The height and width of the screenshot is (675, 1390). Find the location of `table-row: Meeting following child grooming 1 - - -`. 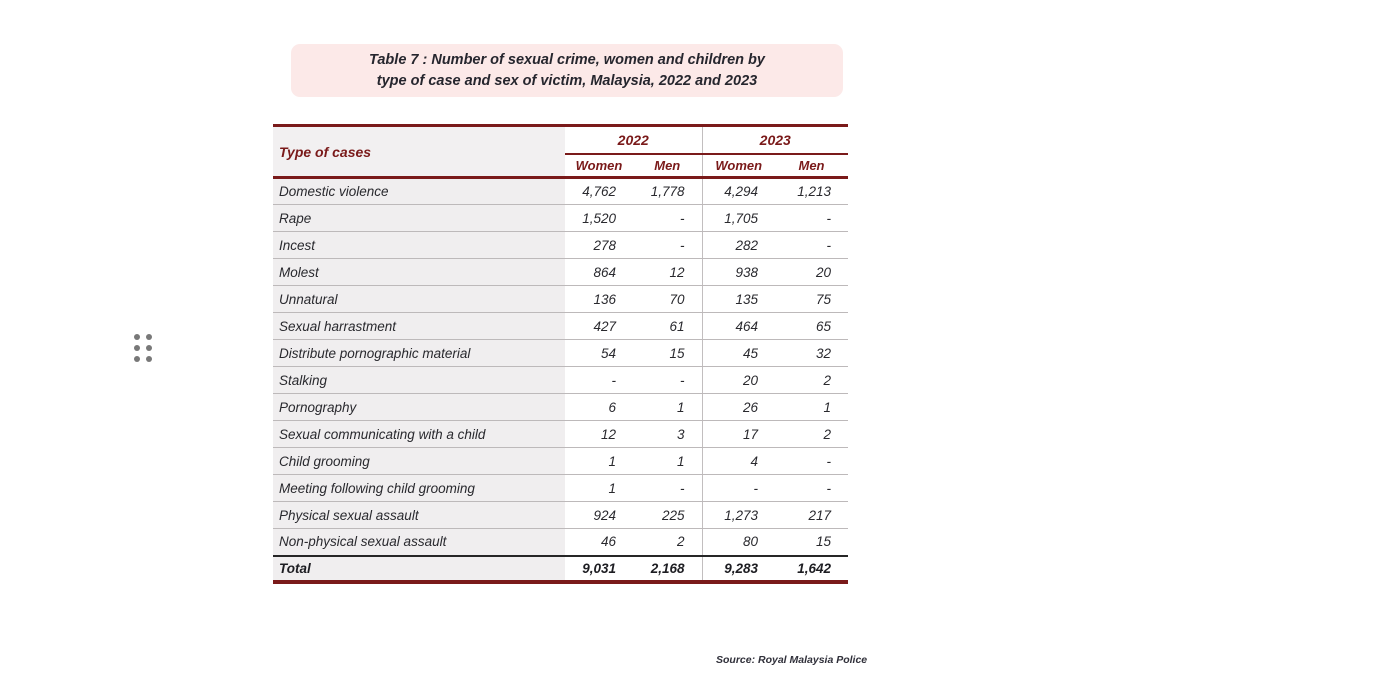

table-row: Meeting following child grooming 1 - - - is located at coordinates (560, 488).